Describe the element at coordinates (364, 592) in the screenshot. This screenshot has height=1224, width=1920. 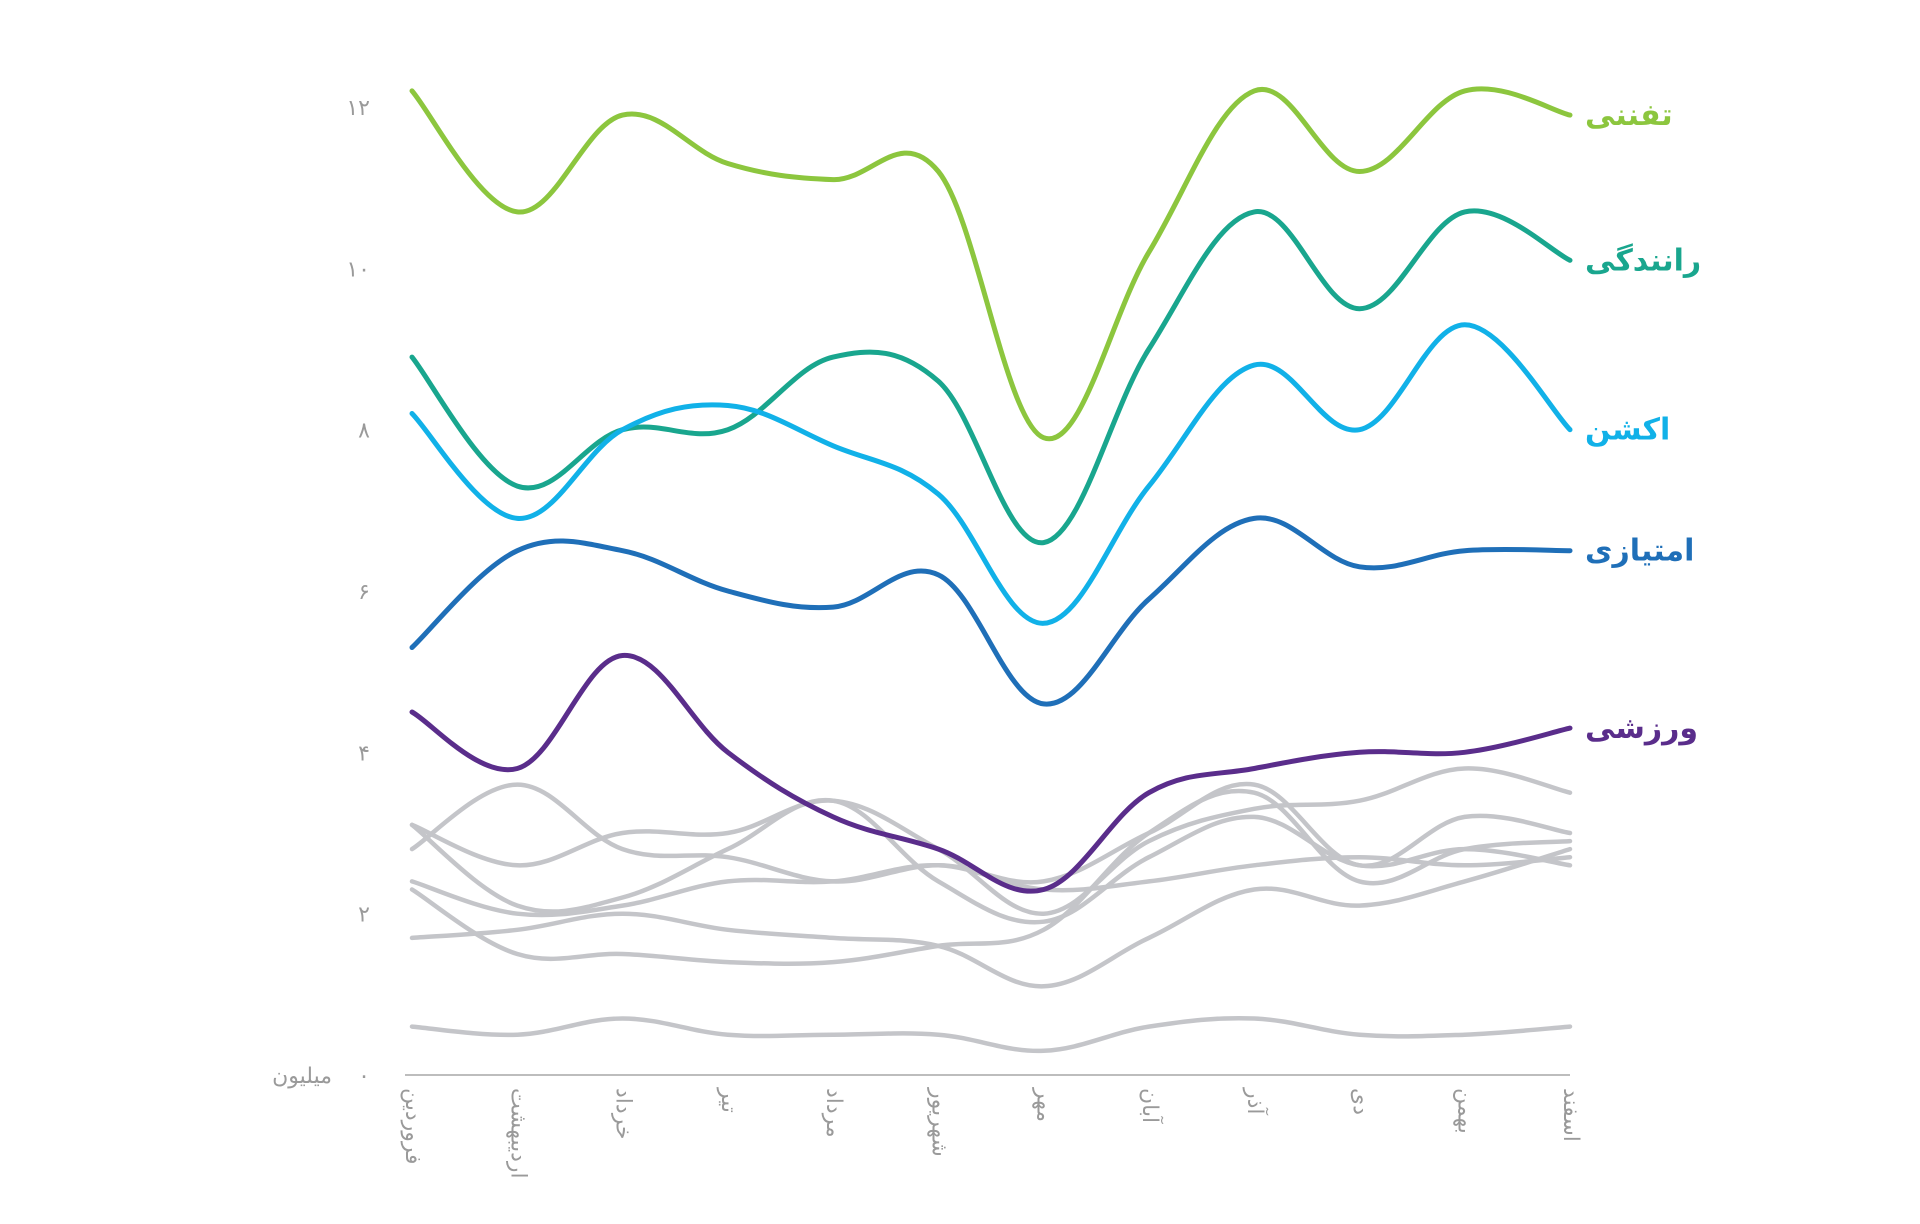
I see `y-tick-label: ۶` at that location.